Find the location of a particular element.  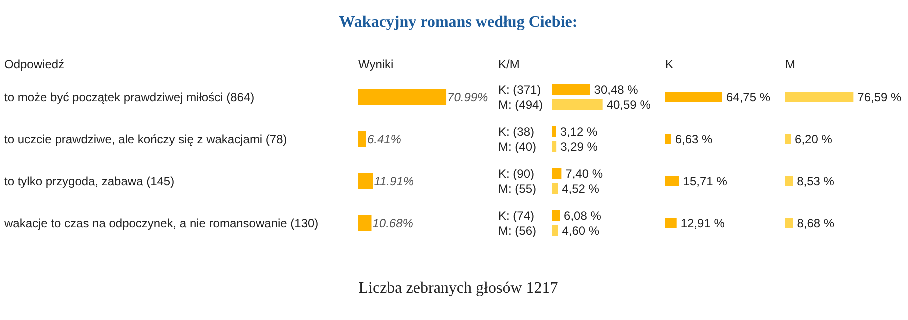

data-label: 6,20 % is located at coordinates (814, 139).